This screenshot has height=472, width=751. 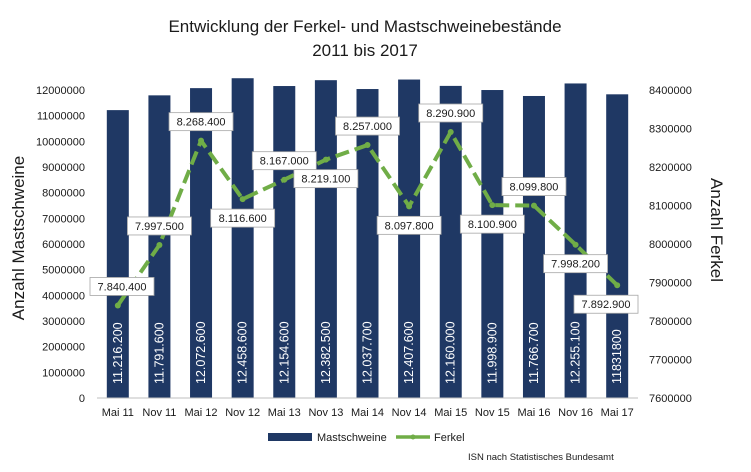 What do you see at coordinates (451, 352) in the screenshot?
I see `bar-value-label: 12.160.000` at bounding box center [451, 352].